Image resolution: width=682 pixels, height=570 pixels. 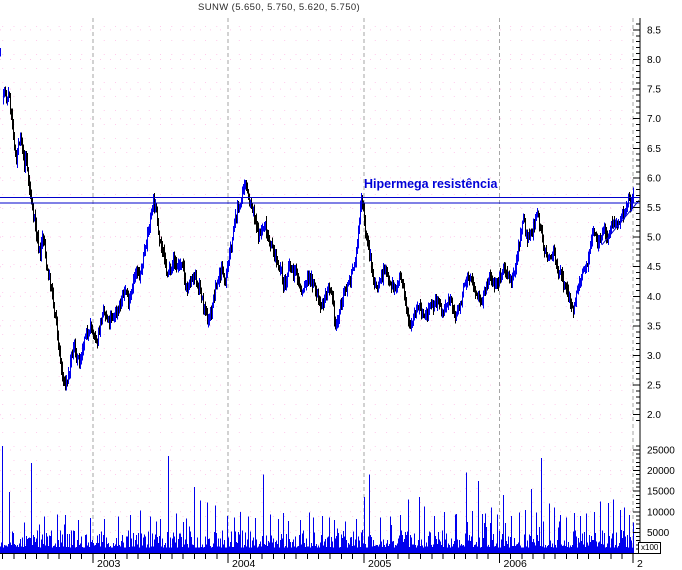 What do you see at coordinates (654, 297) in the screenshot?
I see `price-axis-label: 4.0` at bounding box center [654, 297].